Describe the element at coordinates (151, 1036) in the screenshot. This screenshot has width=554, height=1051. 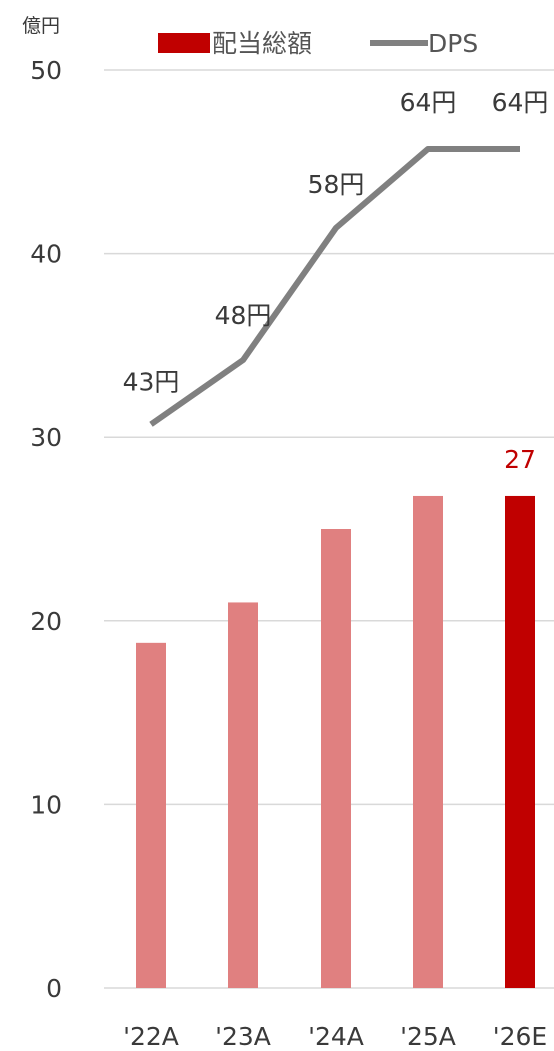
I see `x-tick-label-0: '22A` at that location.